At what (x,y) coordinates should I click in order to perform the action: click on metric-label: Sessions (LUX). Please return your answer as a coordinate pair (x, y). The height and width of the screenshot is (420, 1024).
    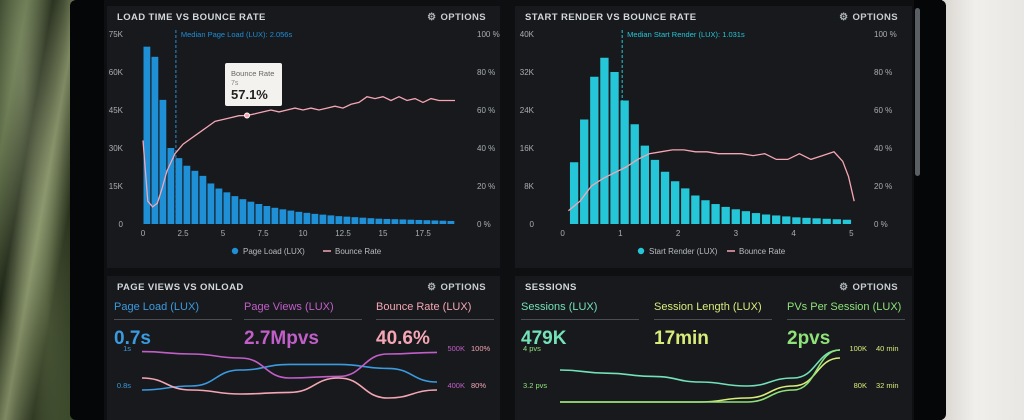
    Looking at the image, I should click on (559, 307).